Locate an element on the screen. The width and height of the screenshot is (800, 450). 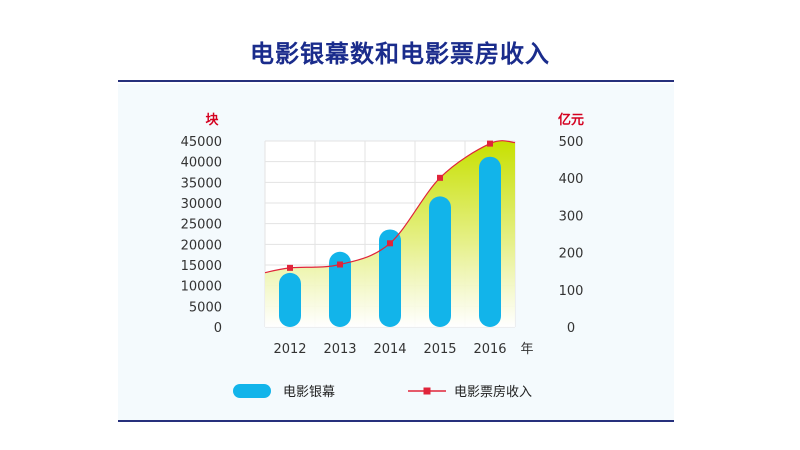
screen-bars is located at coordinates (390, 241).